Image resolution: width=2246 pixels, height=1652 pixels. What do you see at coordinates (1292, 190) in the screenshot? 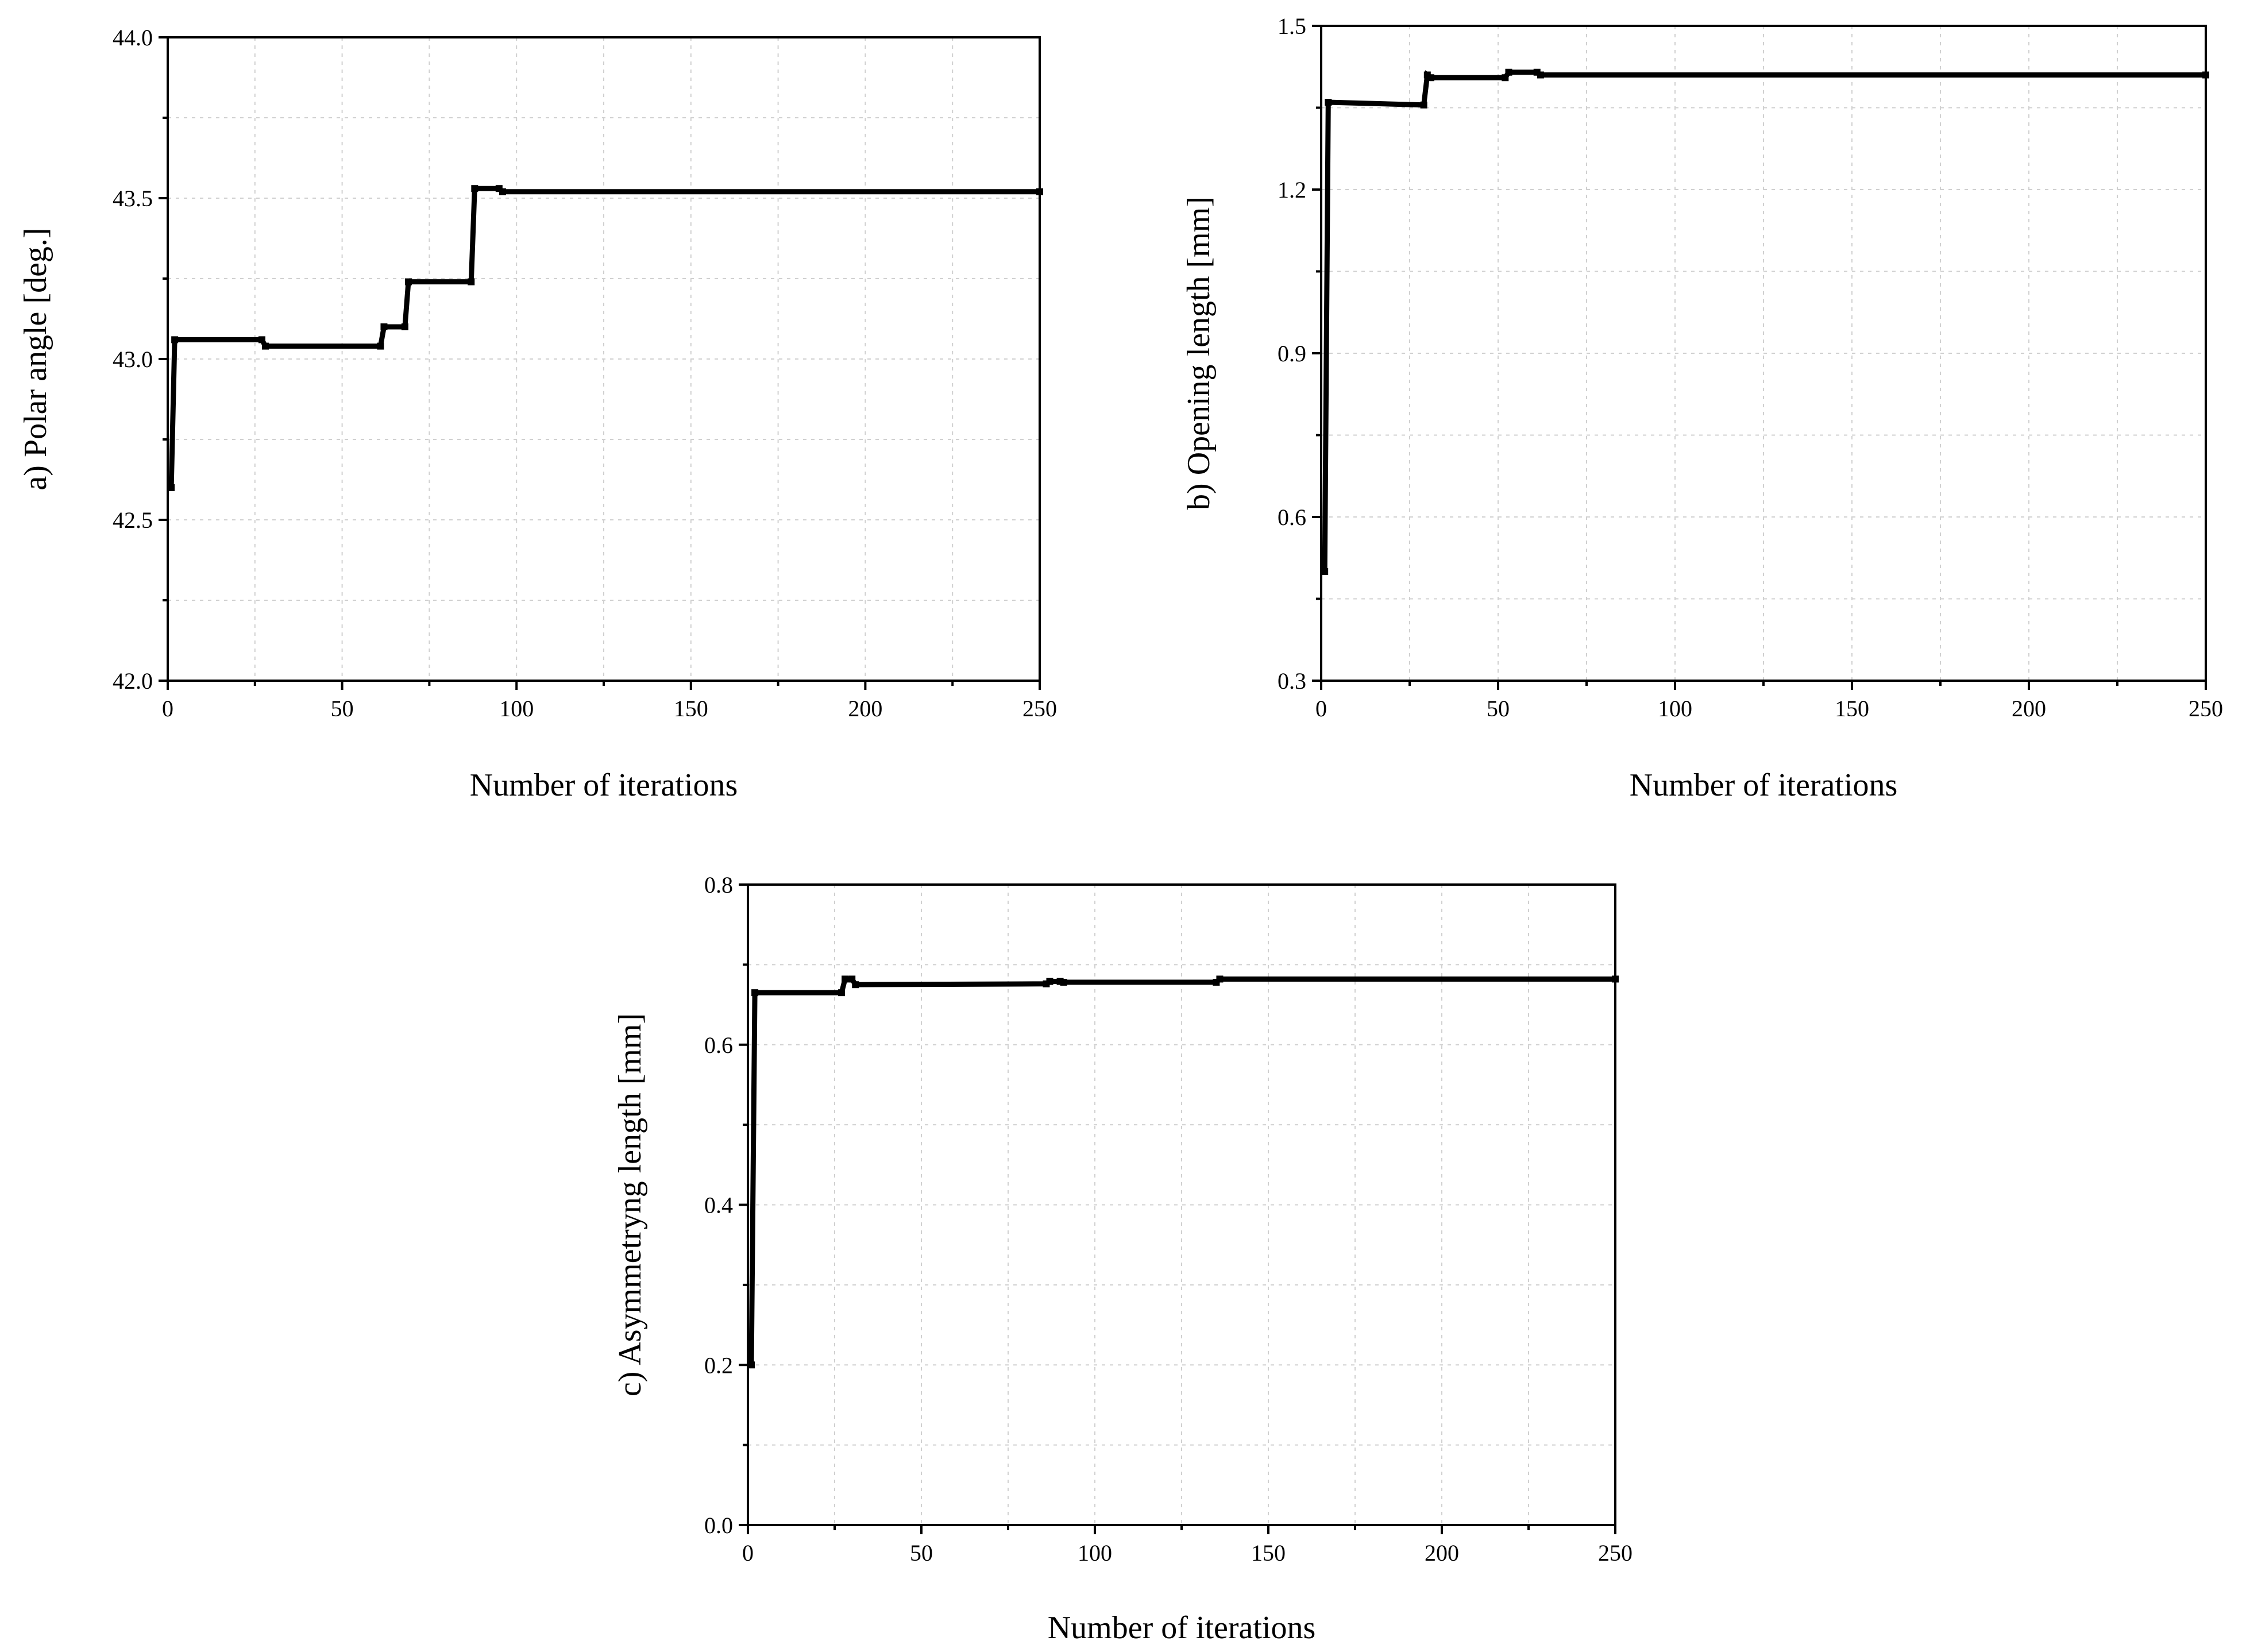
I see `y-tick-label: 1.2` at bounding box center [1292, 190].